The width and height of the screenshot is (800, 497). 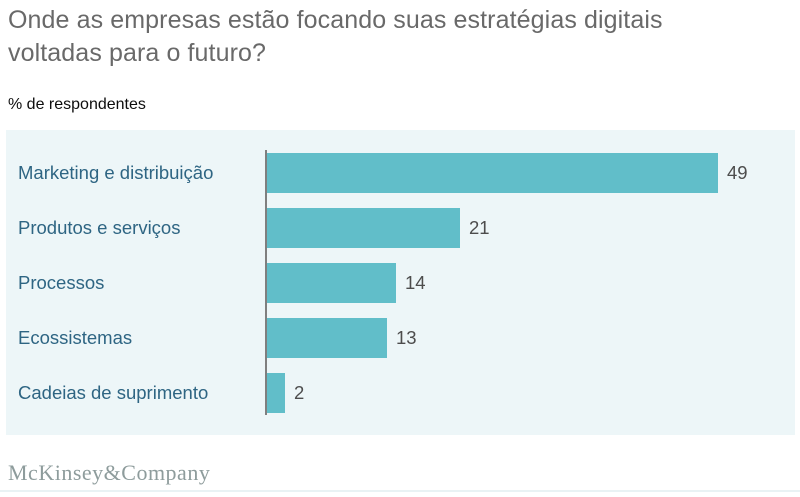 I want to click on bar-track: 2, so click(x=530, y=392).